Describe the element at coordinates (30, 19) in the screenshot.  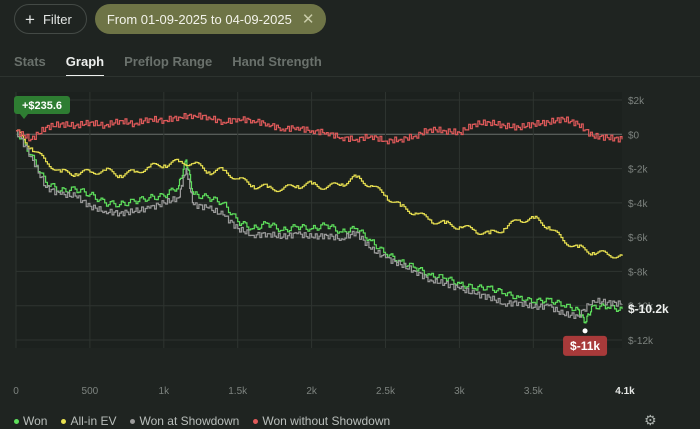
I see `plus-icon: +` at that location.